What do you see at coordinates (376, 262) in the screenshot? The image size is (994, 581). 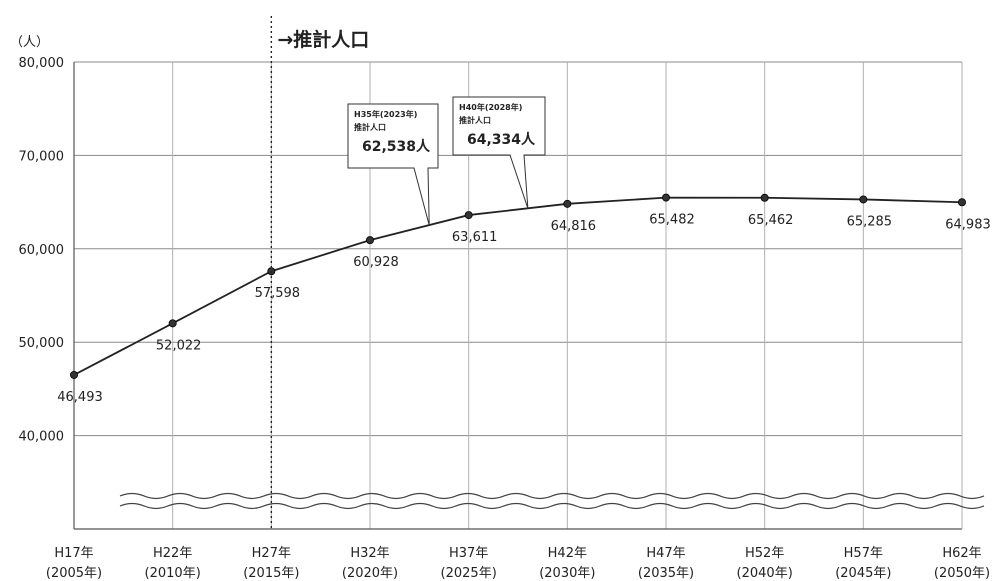 I see `data-label-3: 60,928` at bounding box center [376, 262].